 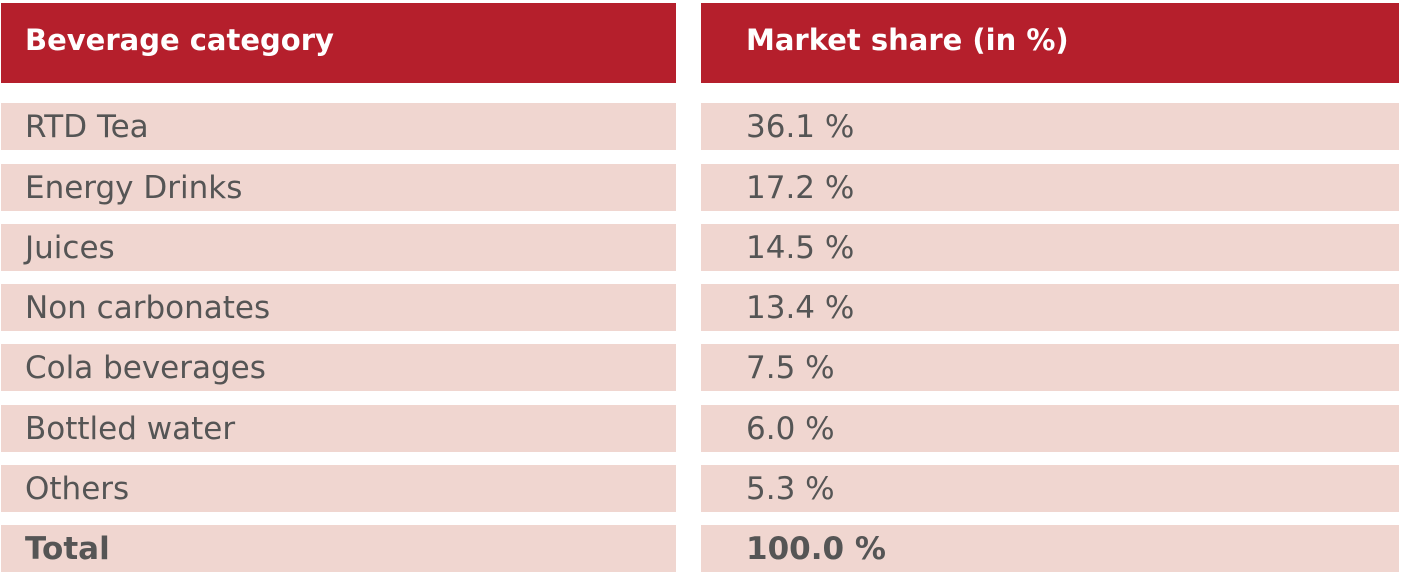 What do you see at coordinates (1050, 428) in the screenshot?
I see `row-6-share: 6.0 %` at bounding box center [1050, 428].